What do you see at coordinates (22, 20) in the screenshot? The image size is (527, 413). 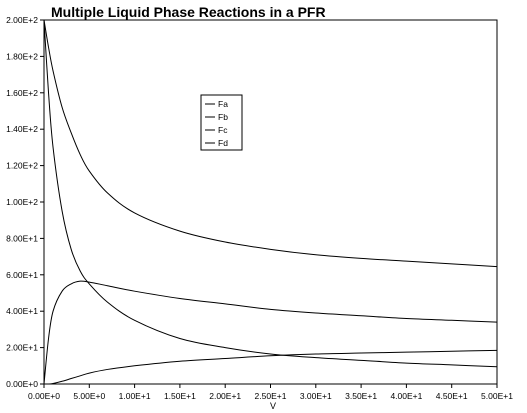 I see `y-tick-label: 2.00E+2` at bounding box center [22, 20].